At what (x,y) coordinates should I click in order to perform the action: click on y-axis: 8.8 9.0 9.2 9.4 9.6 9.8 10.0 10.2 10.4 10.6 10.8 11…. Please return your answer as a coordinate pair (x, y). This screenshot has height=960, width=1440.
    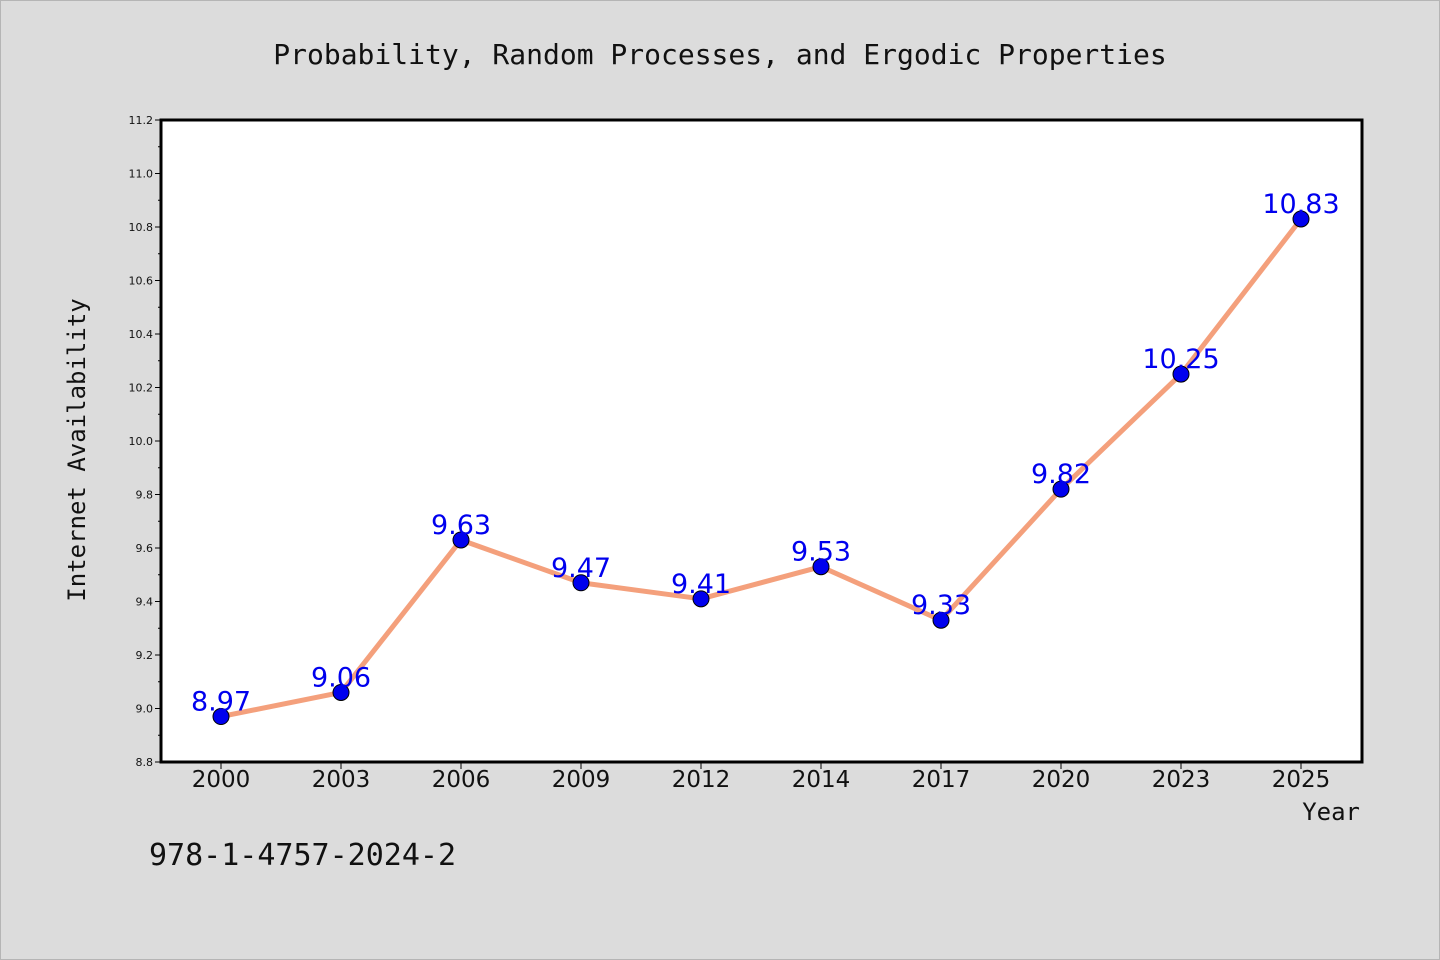
    Looking at the image, I should click on (145, 441).